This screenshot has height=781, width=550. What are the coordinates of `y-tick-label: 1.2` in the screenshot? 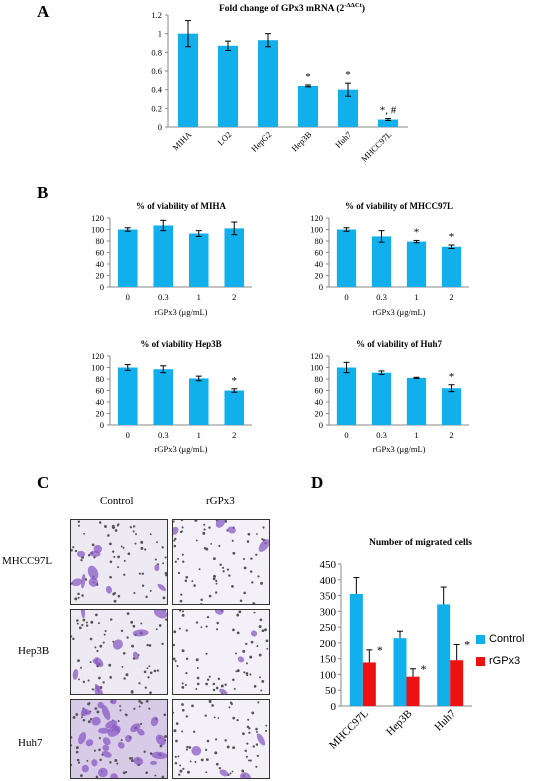 It's located at (156, 15).